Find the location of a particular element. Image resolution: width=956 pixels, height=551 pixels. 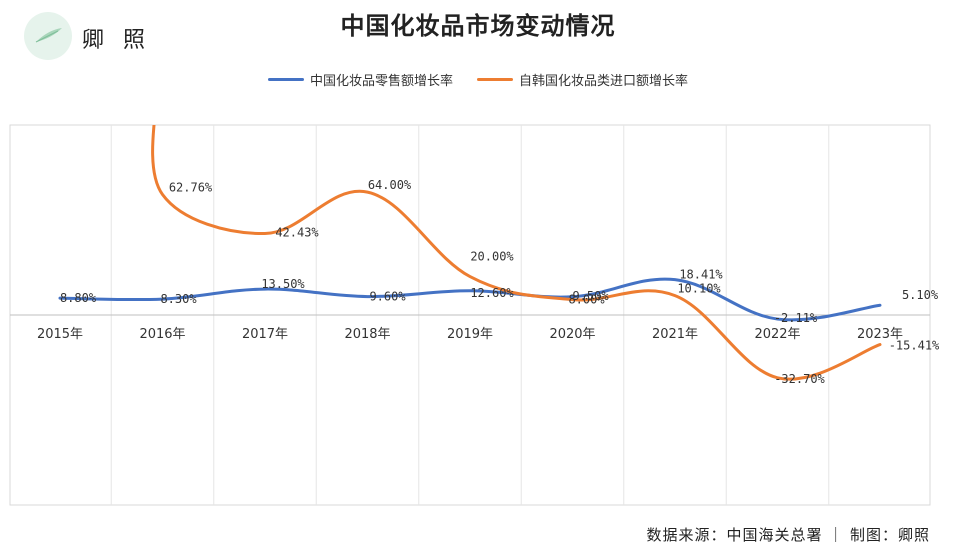

data-label: 64.00% is located at coordinates (390, 185).